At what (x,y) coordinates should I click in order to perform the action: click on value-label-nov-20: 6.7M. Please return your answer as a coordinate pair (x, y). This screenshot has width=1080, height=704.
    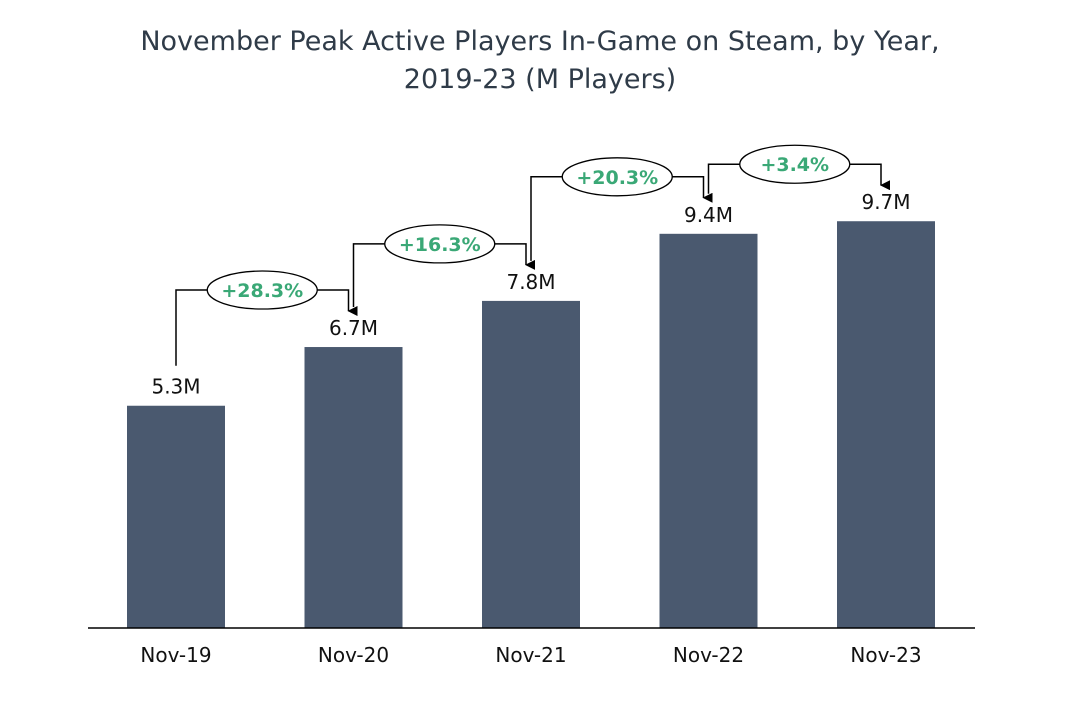
    Looking at the image, I should click on (353, 328).